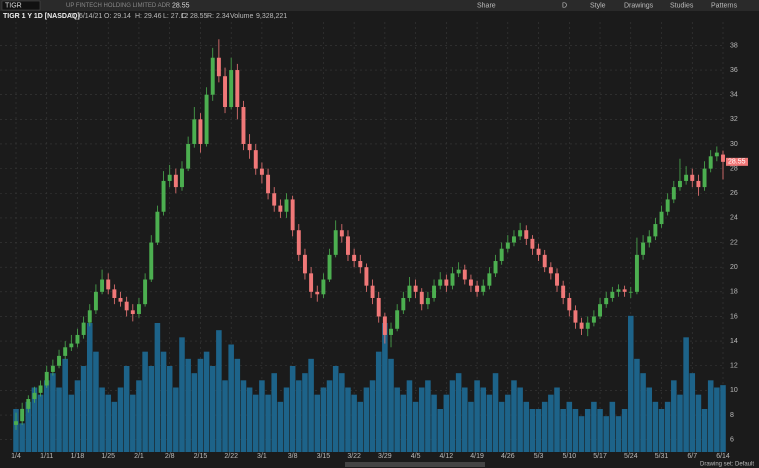 The image size is (759, 468). Describe the element at coordinates (508, 456) in the screenshot. I see `x-tick-label: 4/26` at that location.